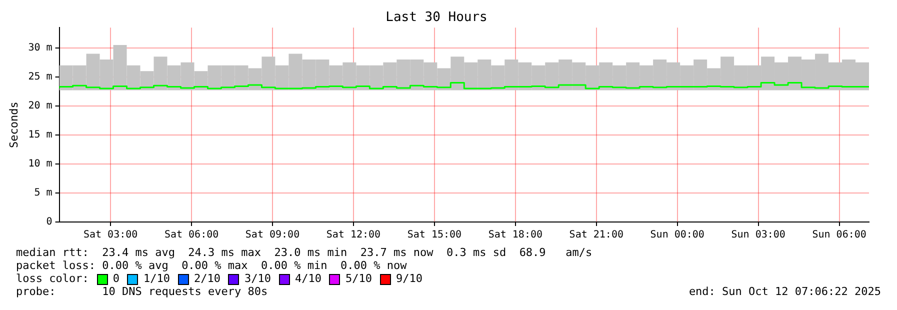 This screenshot has height=310, width=897. I want to click on text: probe: 10 DNS requests every 80s, so click(142, 292).